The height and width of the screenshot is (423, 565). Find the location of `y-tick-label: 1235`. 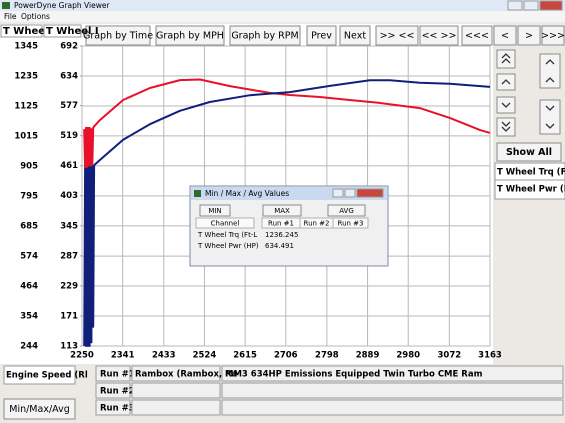

y-tick-label: 1235 is located at coordinates (26, 76).